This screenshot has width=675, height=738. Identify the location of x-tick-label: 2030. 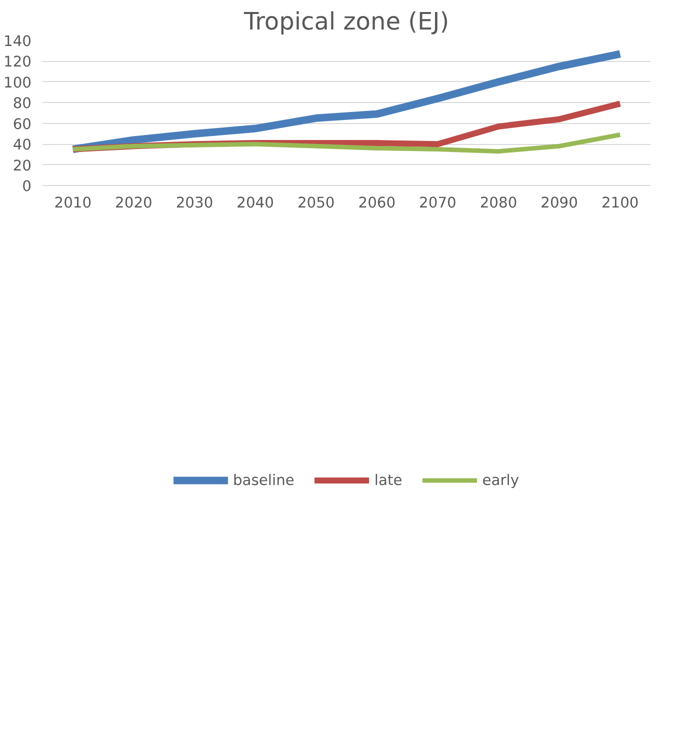
(195, 203).